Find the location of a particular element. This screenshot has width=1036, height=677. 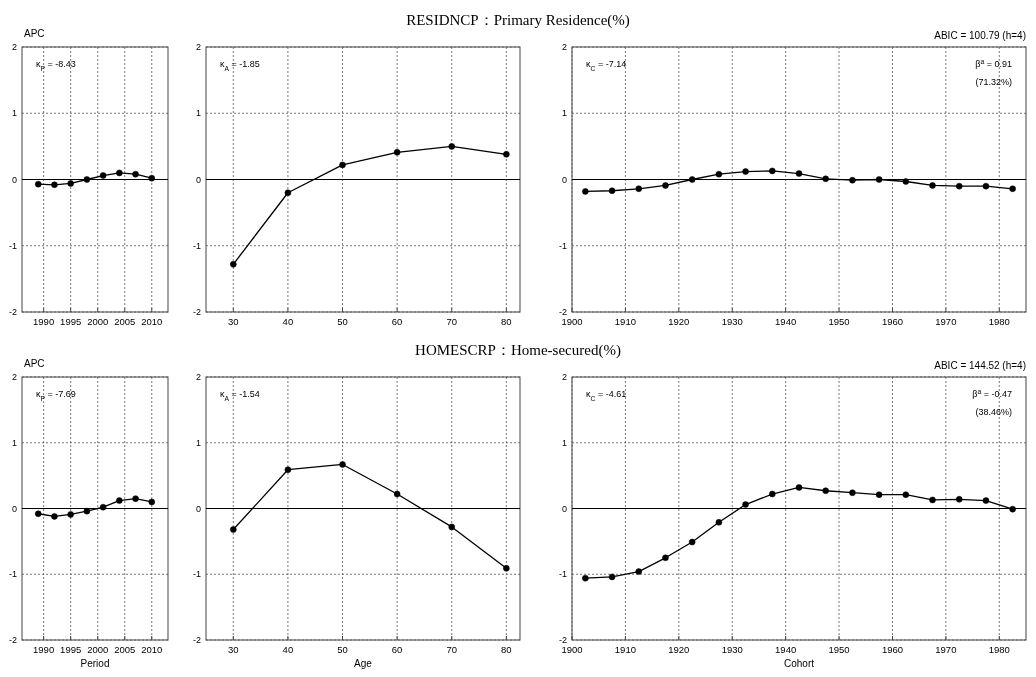

x-axis-title: Age is located at coordinates (363, 663).